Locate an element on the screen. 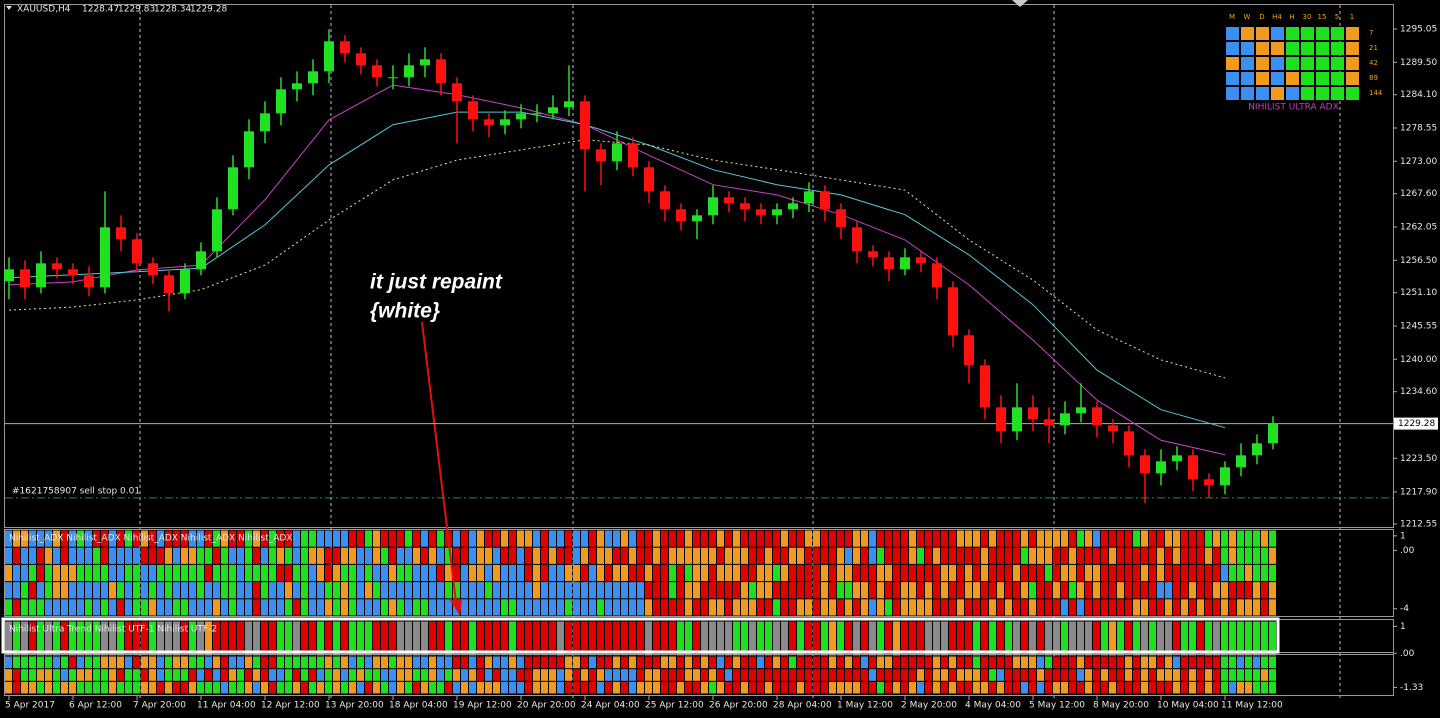 Image resolution: width=1440 pixels, height=718 pixels. y-tick-label: 1273.00 is located at coordinates (1418, 162).